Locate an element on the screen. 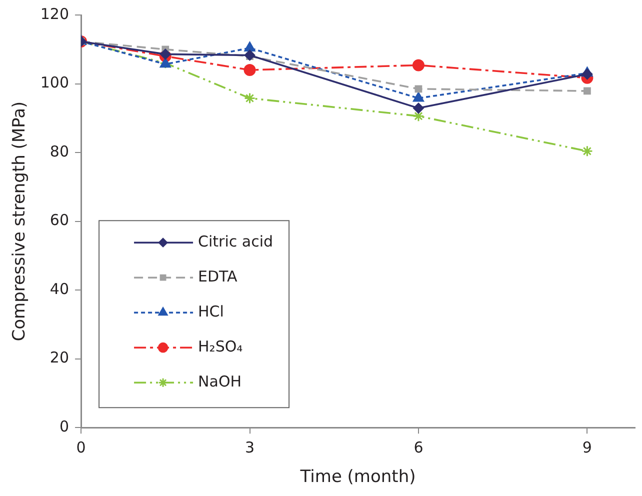 The height and width of the screenshot is (496, 642). x-tick-label: 0 is located at coordinates (81, 447).